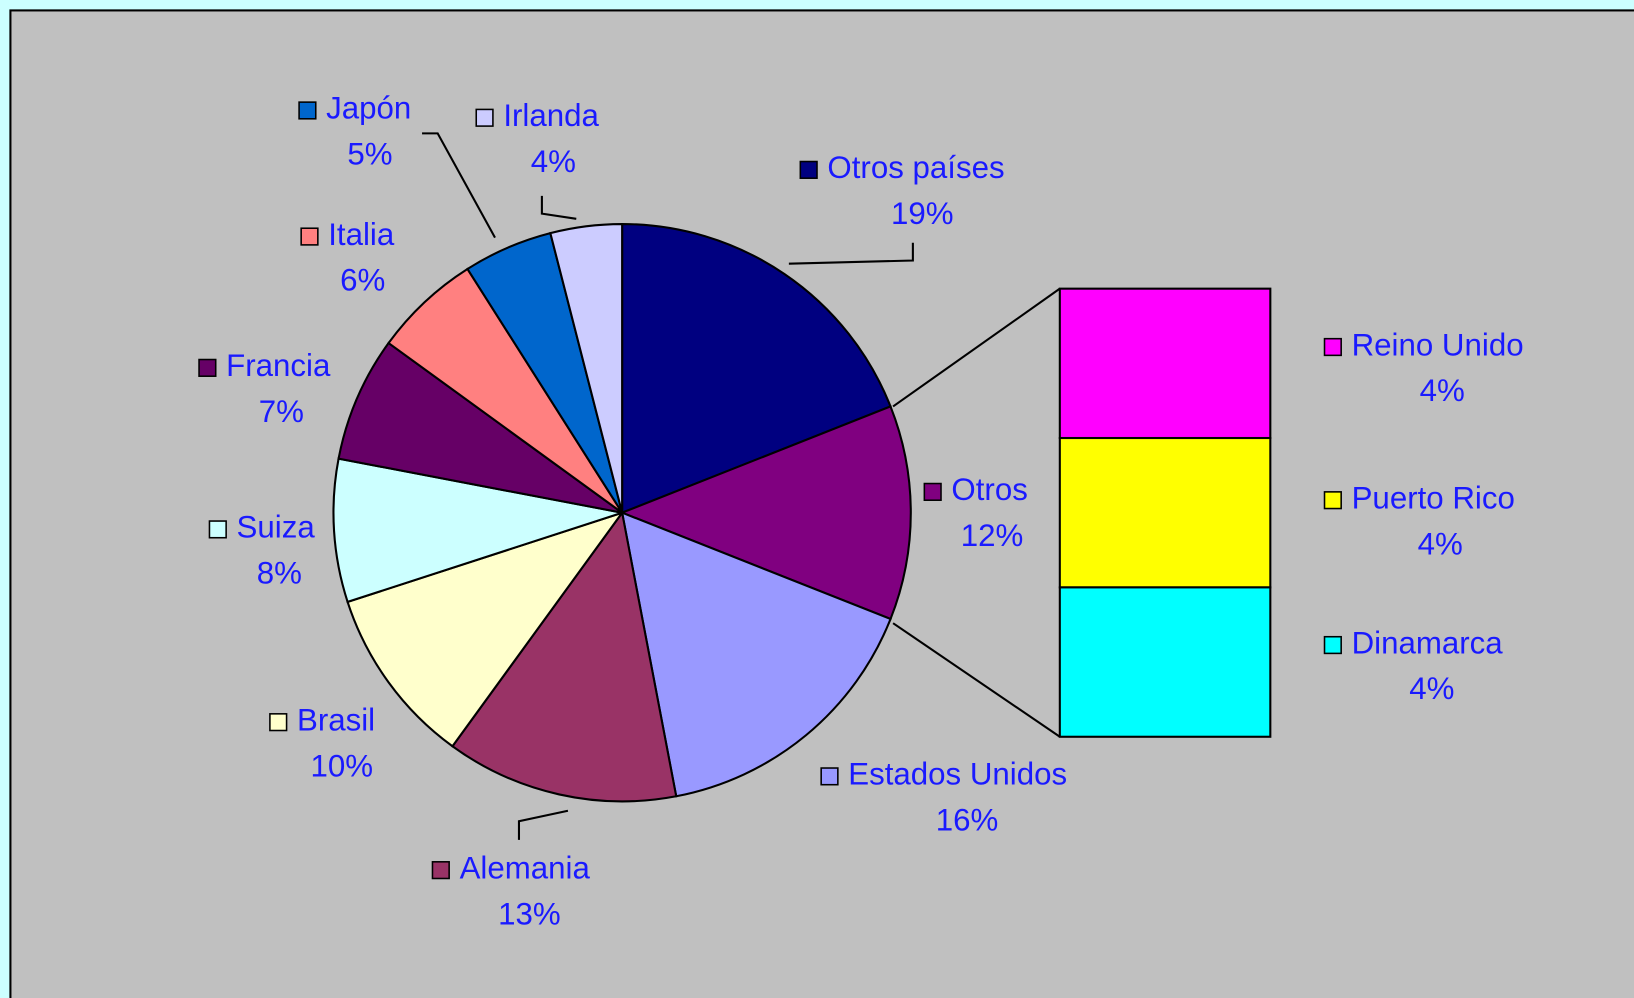 This screenshot has height=998, width=1634. What do you see at coordinates (362, 280) in the screenshot?
I see `value-label: 6%` at bounding box center [362, 280].